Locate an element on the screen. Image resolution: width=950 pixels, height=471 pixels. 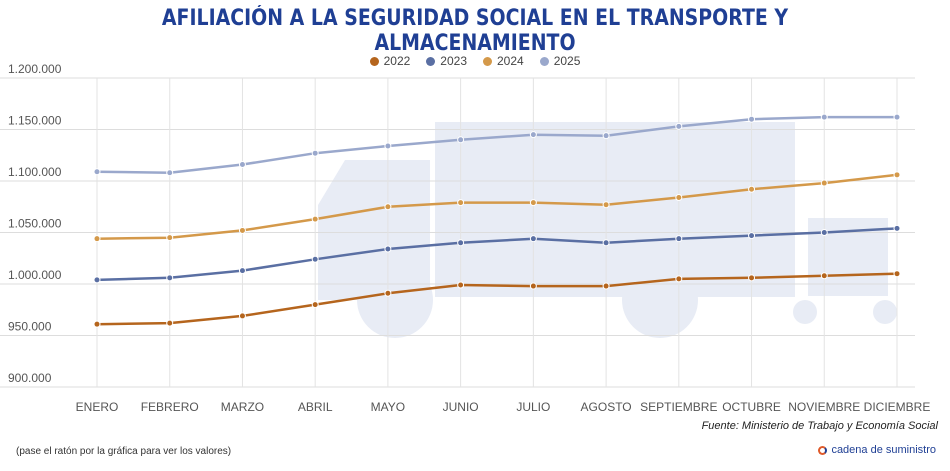
legend-dot-2023 is located at coordinates (431, 61).